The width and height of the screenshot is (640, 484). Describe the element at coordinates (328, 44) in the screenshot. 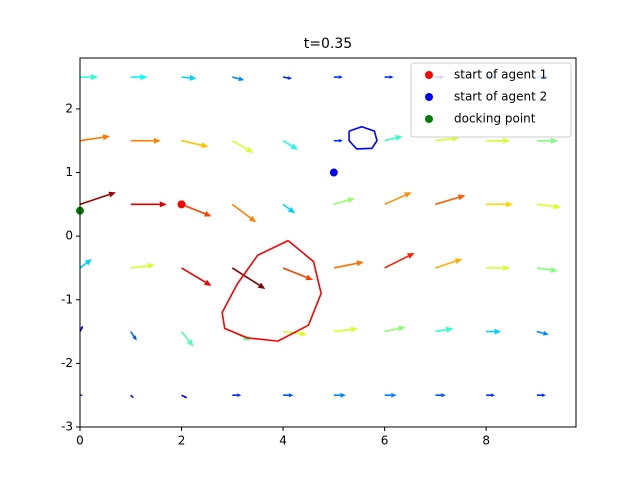

I see `chart-title: t=0.35` at that location.